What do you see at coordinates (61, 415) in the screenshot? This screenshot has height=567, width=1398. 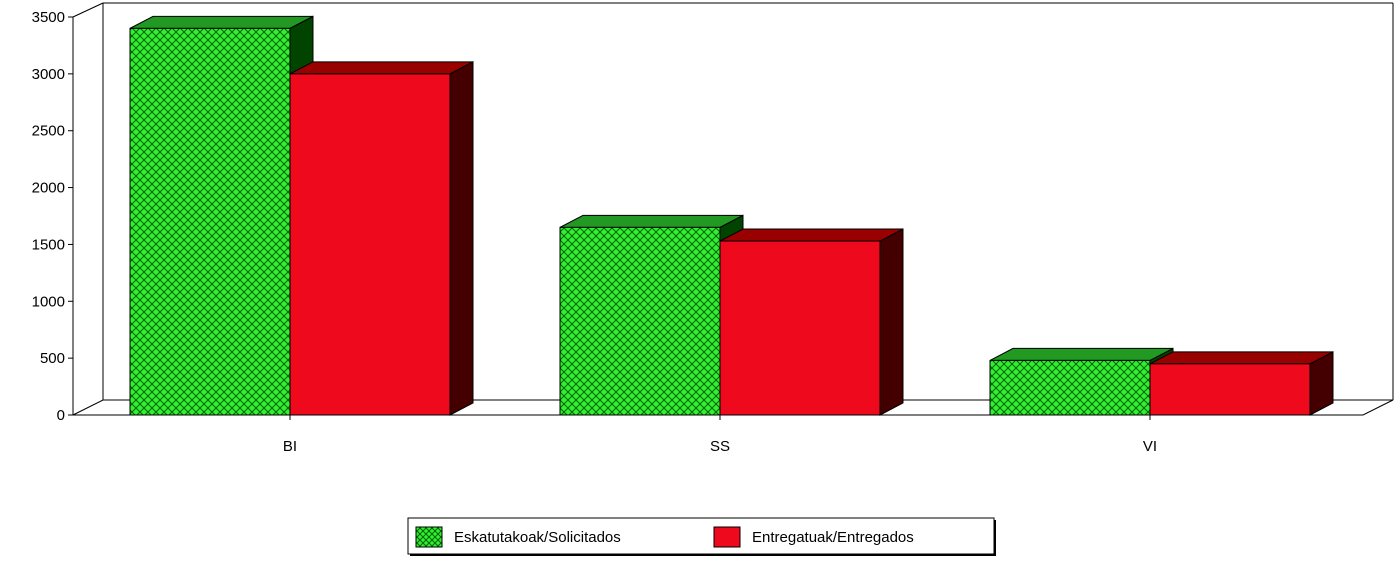 I see `y-tick-label: 0` at bounding box center [61, 415].